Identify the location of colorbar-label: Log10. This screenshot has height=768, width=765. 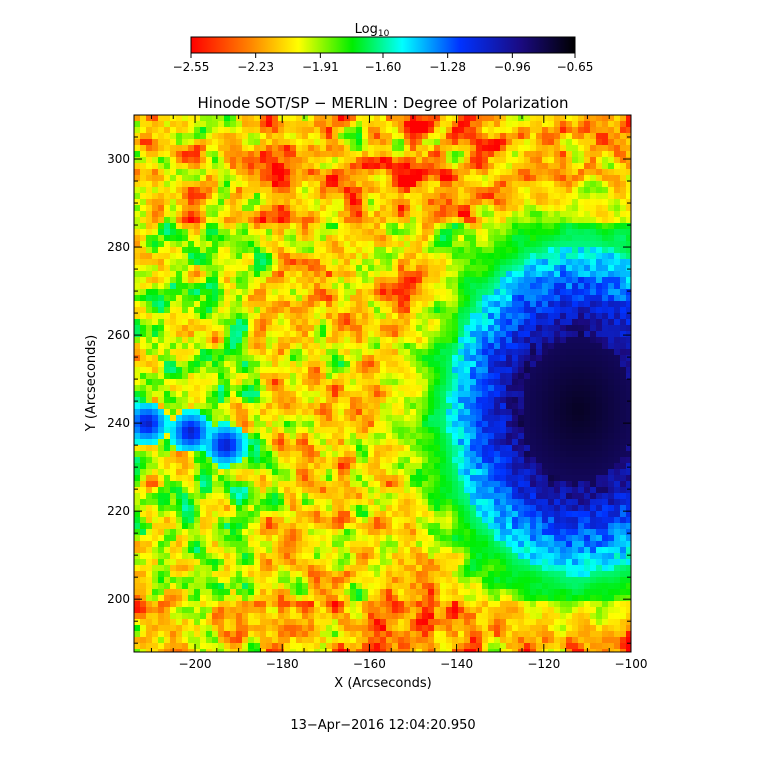
(372, 30).